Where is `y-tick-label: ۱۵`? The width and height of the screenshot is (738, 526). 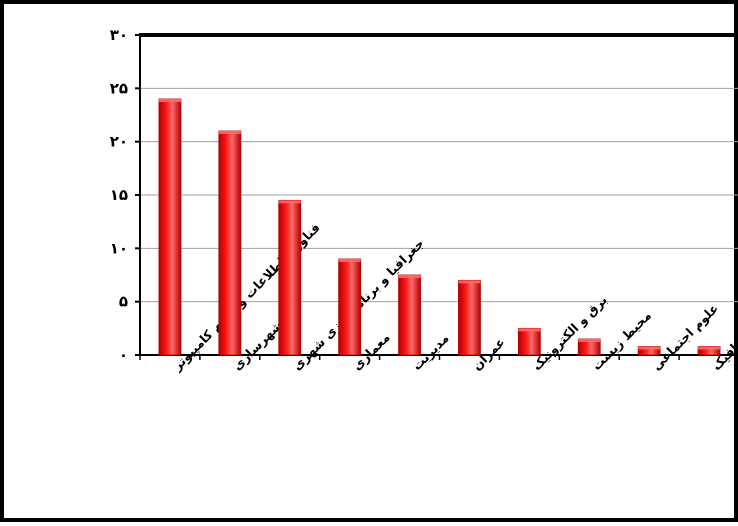
y-tick-label: ۱۵ is located at coordinates (119, 195).